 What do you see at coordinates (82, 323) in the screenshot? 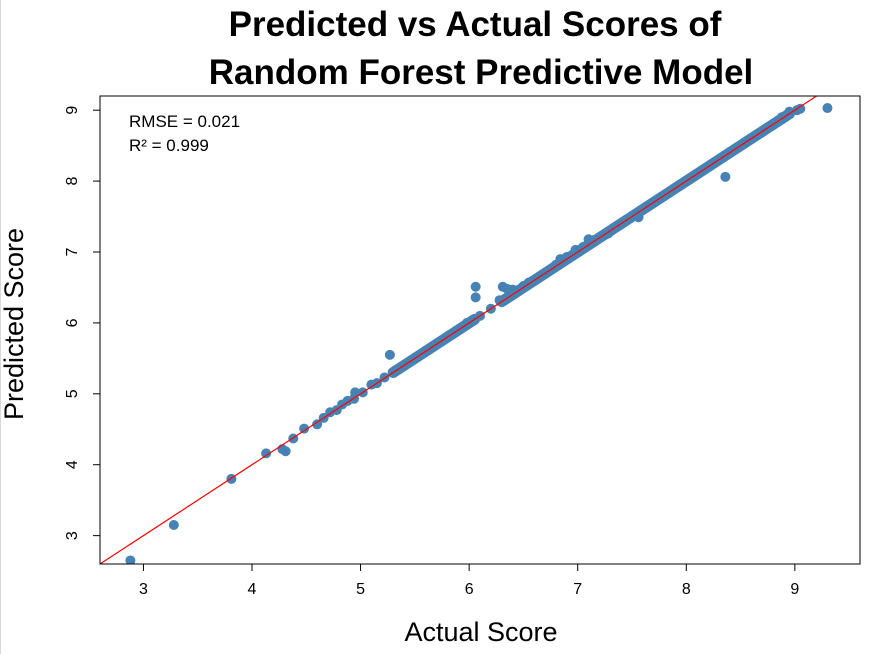
I see `y-axis: 3 4 5 6 7 8 9` at bounding box center [82, 323].